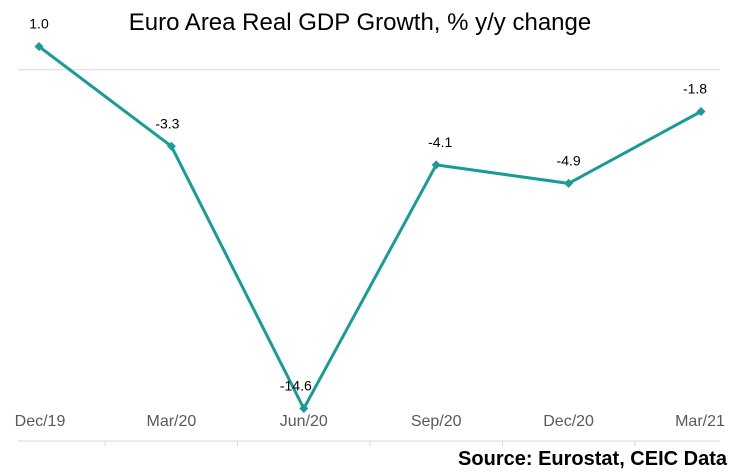 Image resolution: width=736 pixels, height=474 pixels. What do you see at coordinates (569, 160) in the screenshot?
I see `data-label-dec-20: -4.9` at bounding box center [569, 160].